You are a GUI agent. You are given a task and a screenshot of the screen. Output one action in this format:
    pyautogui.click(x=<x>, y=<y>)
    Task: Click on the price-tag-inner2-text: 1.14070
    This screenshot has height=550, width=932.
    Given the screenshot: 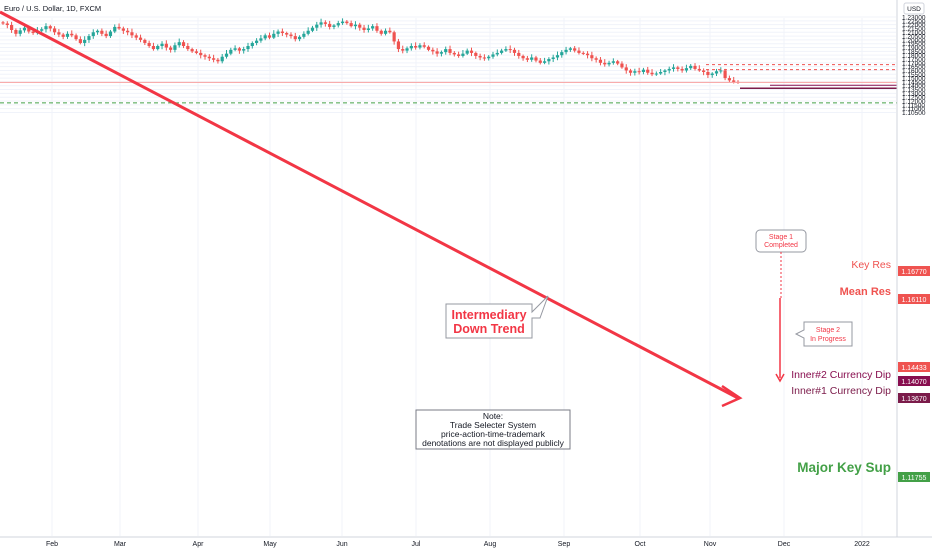 What is the action you would take?
    pyautogui.click(x=913, y=382)
    